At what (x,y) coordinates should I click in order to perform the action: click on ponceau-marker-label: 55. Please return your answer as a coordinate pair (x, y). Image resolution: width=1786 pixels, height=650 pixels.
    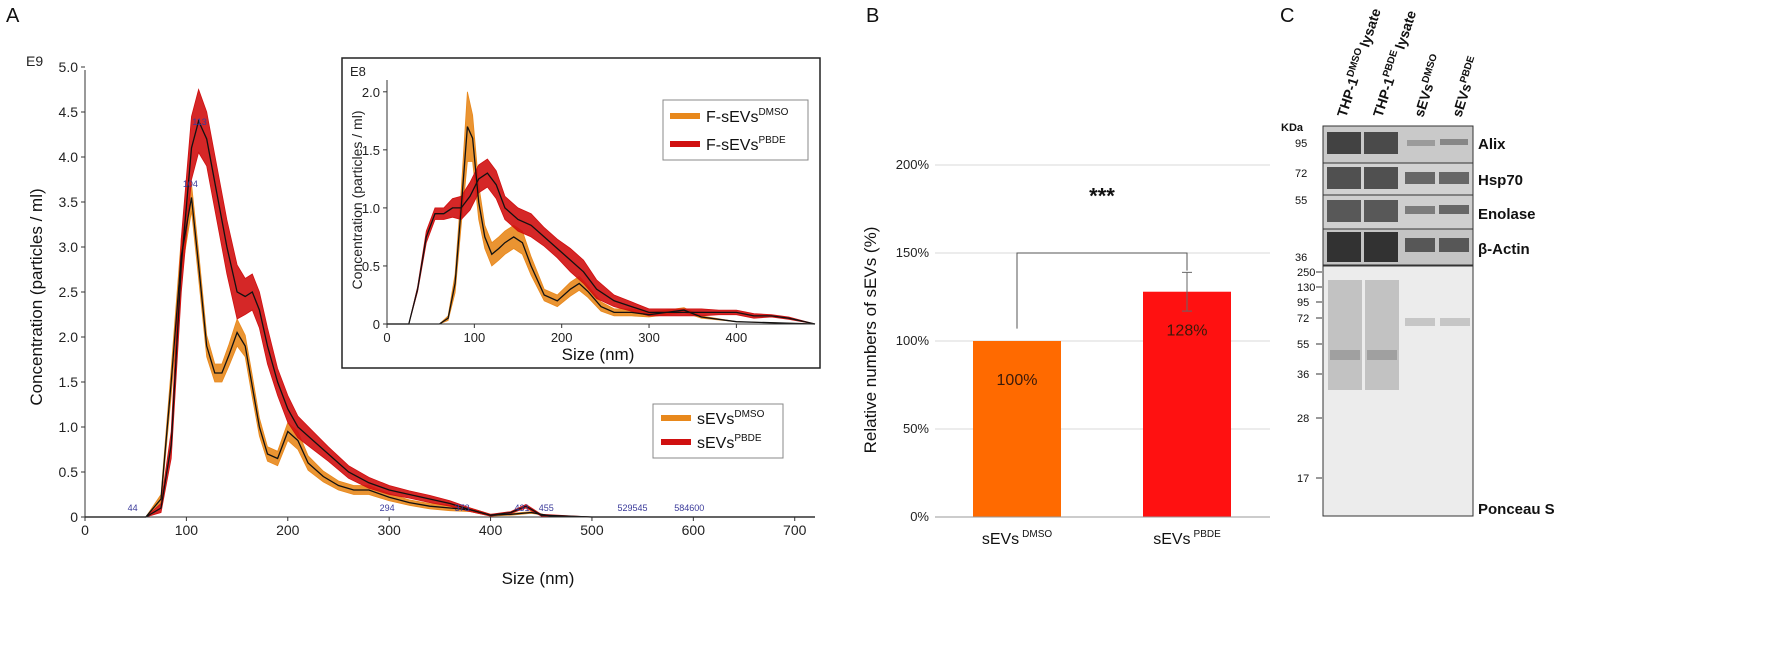
    Looking at the image, I should click on (1303, 345).